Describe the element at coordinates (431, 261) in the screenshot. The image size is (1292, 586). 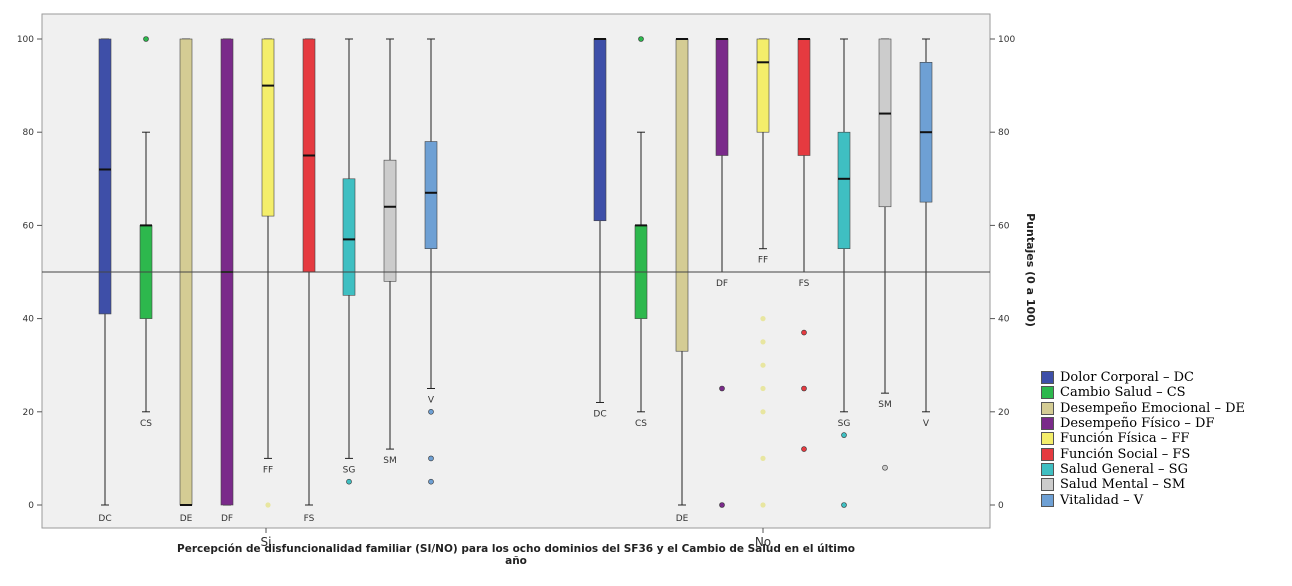
I see `box-v-si: V` at that location.